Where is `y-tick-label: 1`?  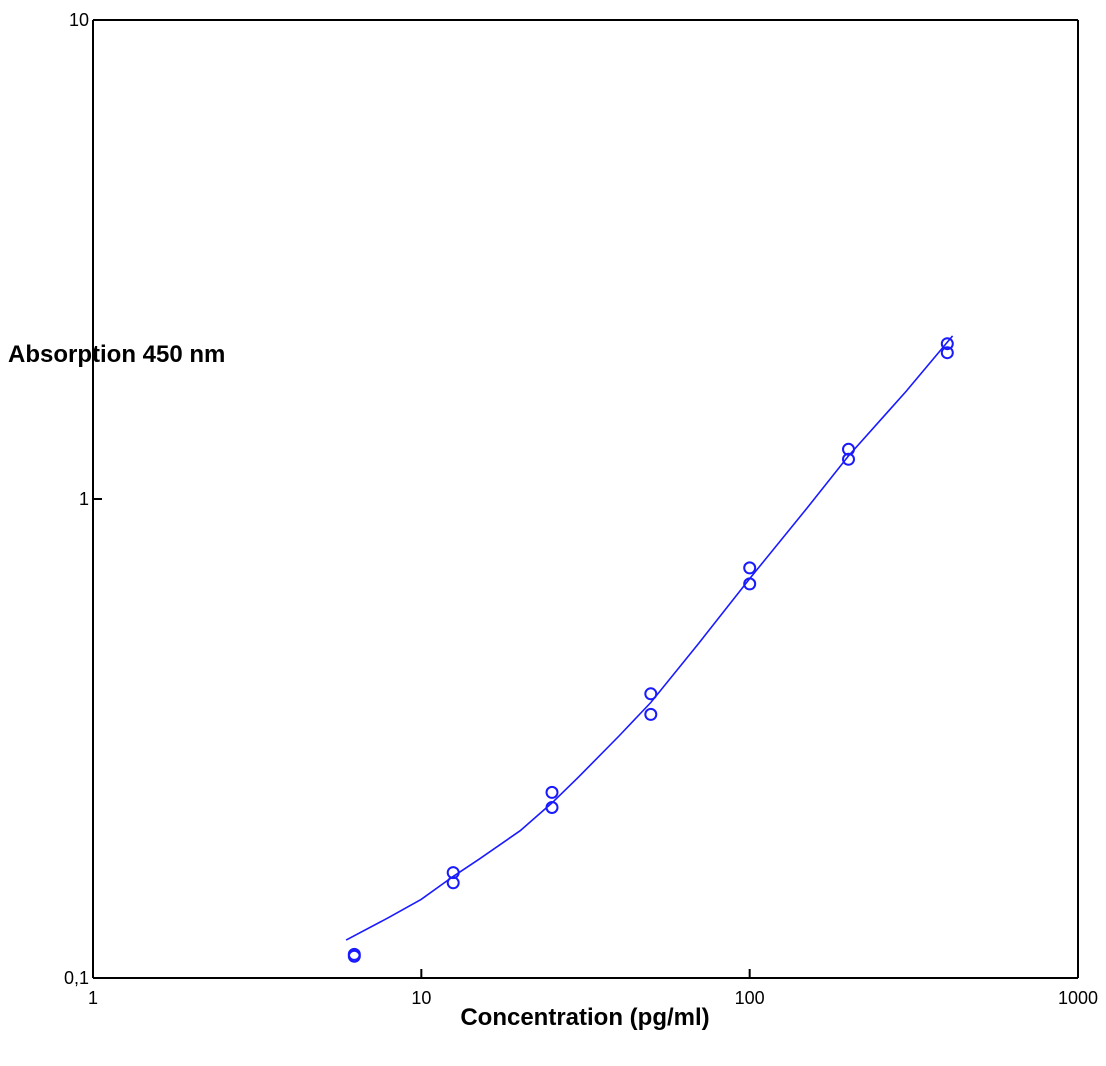 y-tick-label: 1 is located at coordinates (84, 499).